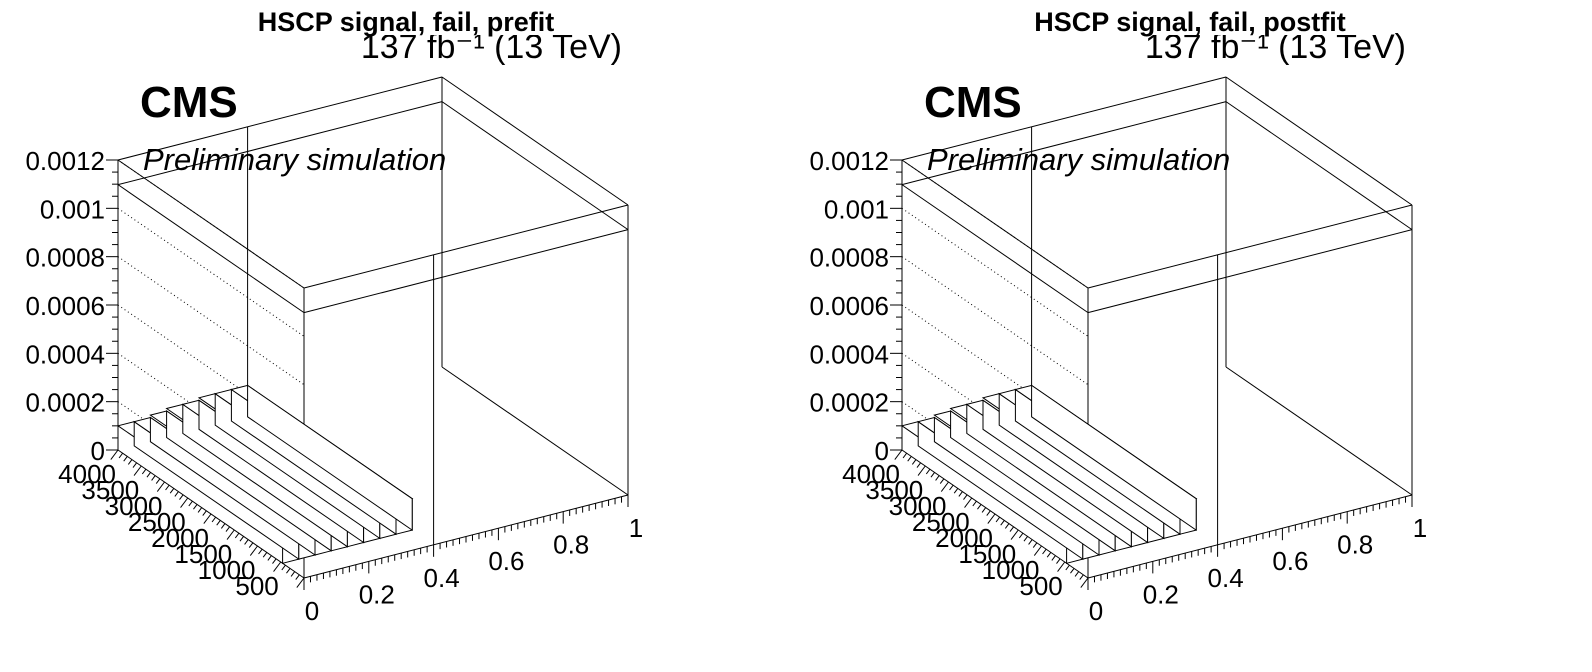  Describe the element at coordinates (1161, 594) in the screenshot. I see `x-tick-label: 0.2` at that location.